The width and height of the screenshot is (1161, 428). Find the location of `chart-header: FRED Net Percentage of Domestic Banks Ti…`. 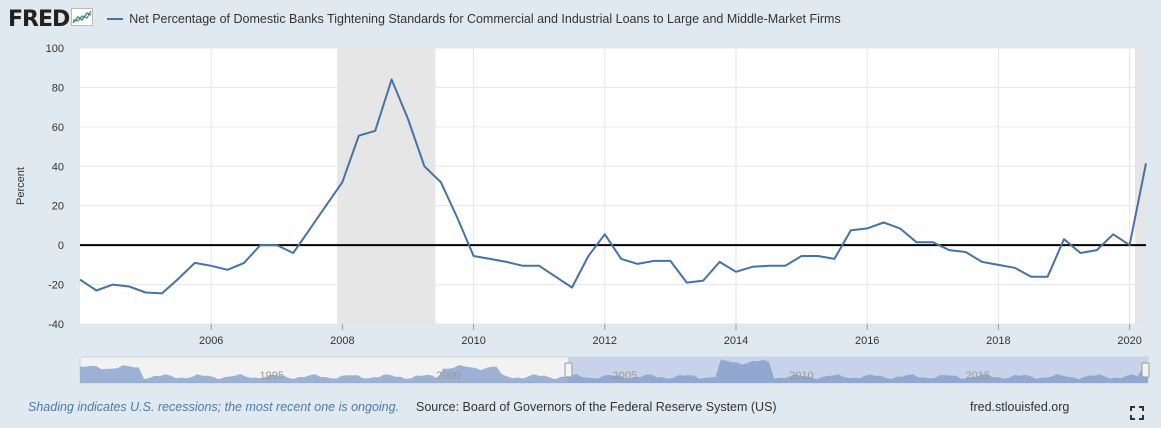

chart-header: FRED Net Percentage of Domestic Banks Ti… is located at coordinates (424, 19).